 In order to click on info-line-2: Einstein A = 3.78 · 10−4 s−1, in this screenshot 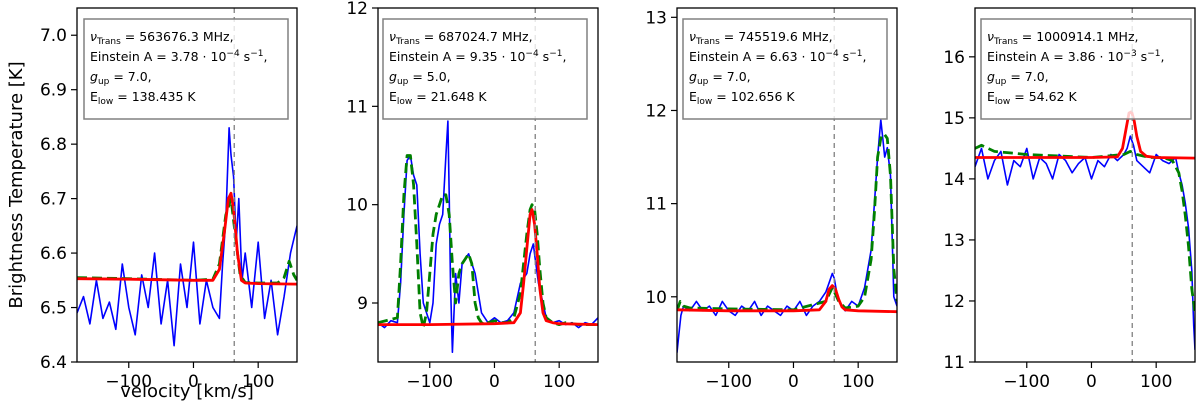, I will do `click(178, 56)`.